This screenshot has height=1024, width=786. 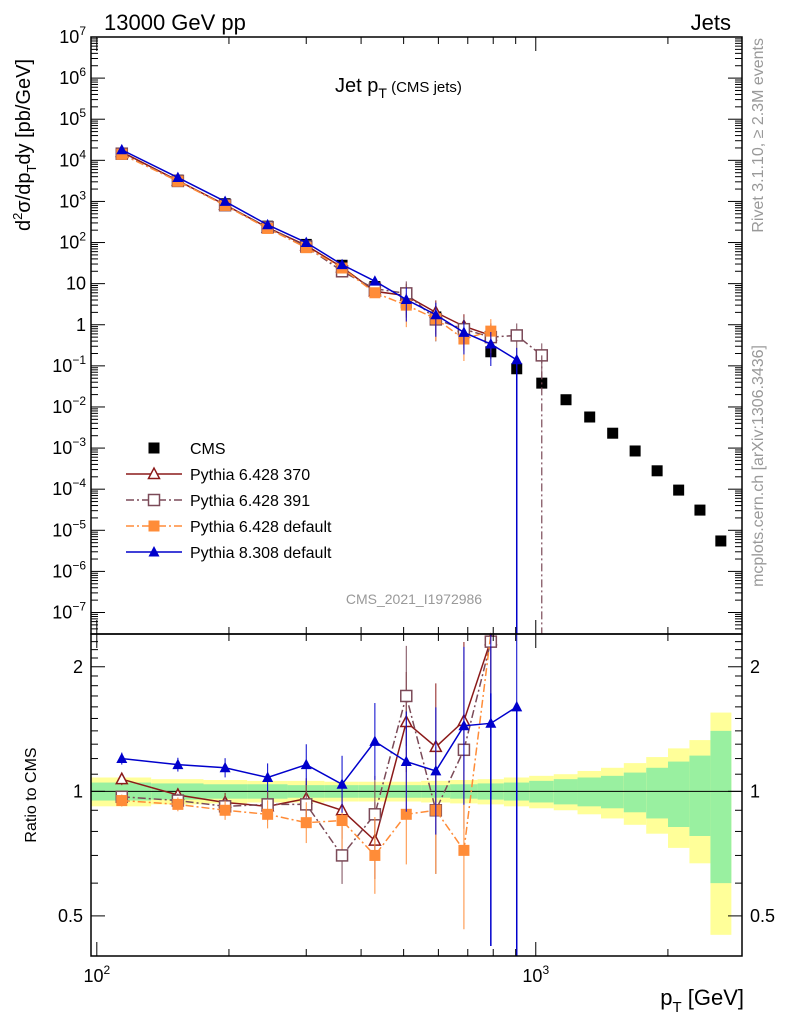 What do you see at coordinates (69, 611) in the screenshot?
I see `y-tick-label: 10⁻⁷` at bounding box center [69, 611].